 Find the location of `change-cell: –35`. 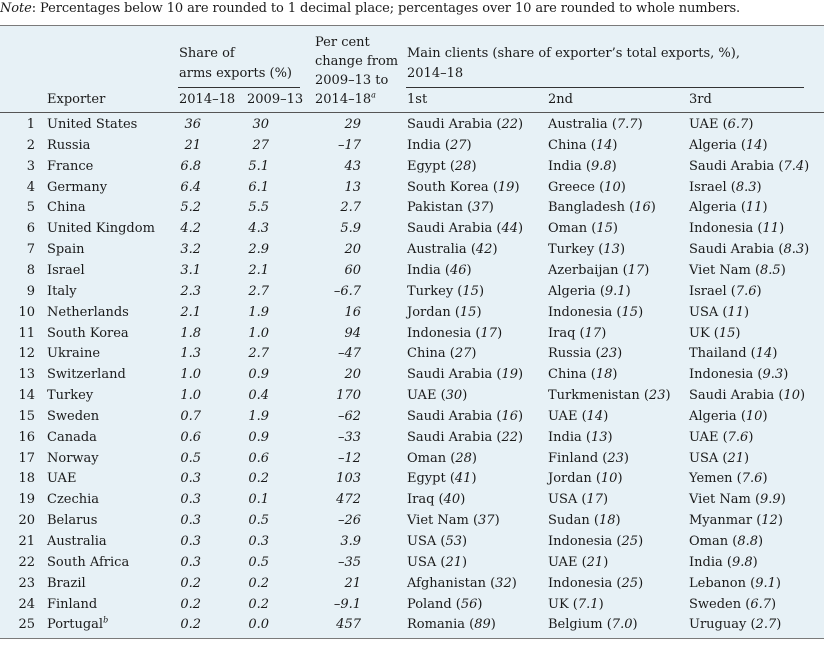

change-cell: –35 is located at coordinates (349, 562).